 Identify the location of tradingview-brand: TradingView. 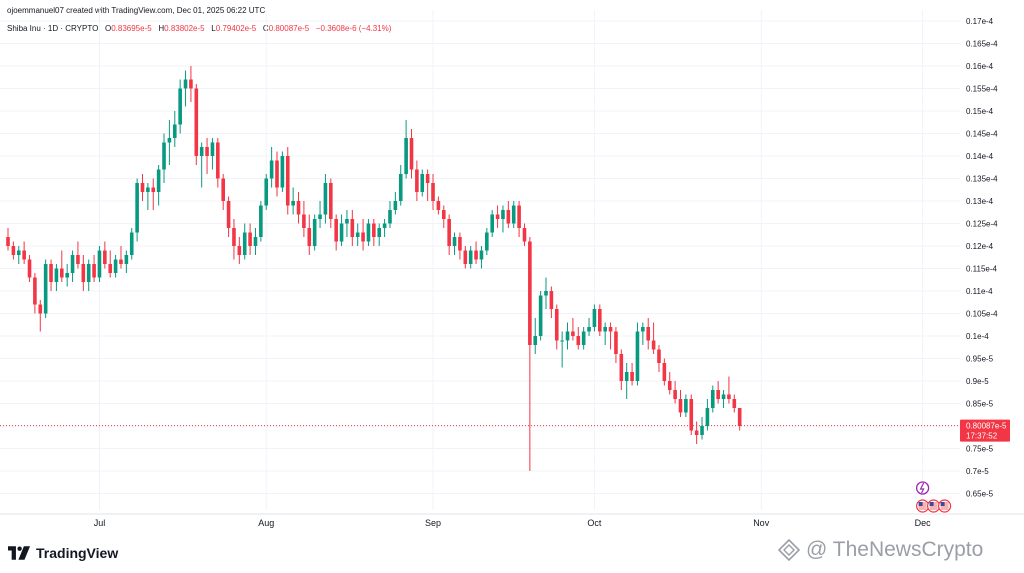
(63, 553).